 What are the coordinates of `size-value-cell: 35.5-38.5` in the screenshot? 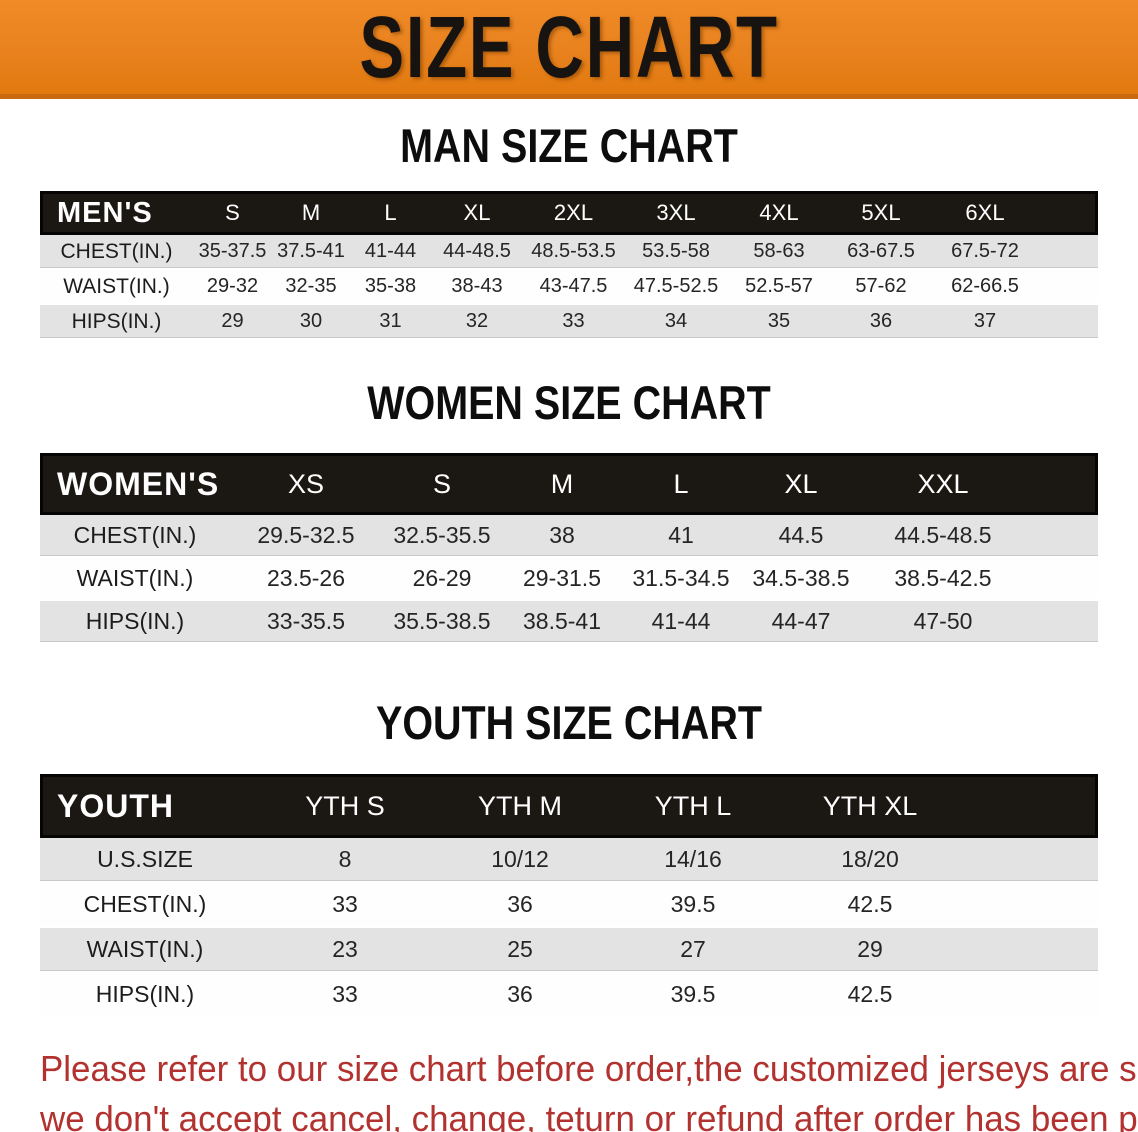 It's located at (442, 622).